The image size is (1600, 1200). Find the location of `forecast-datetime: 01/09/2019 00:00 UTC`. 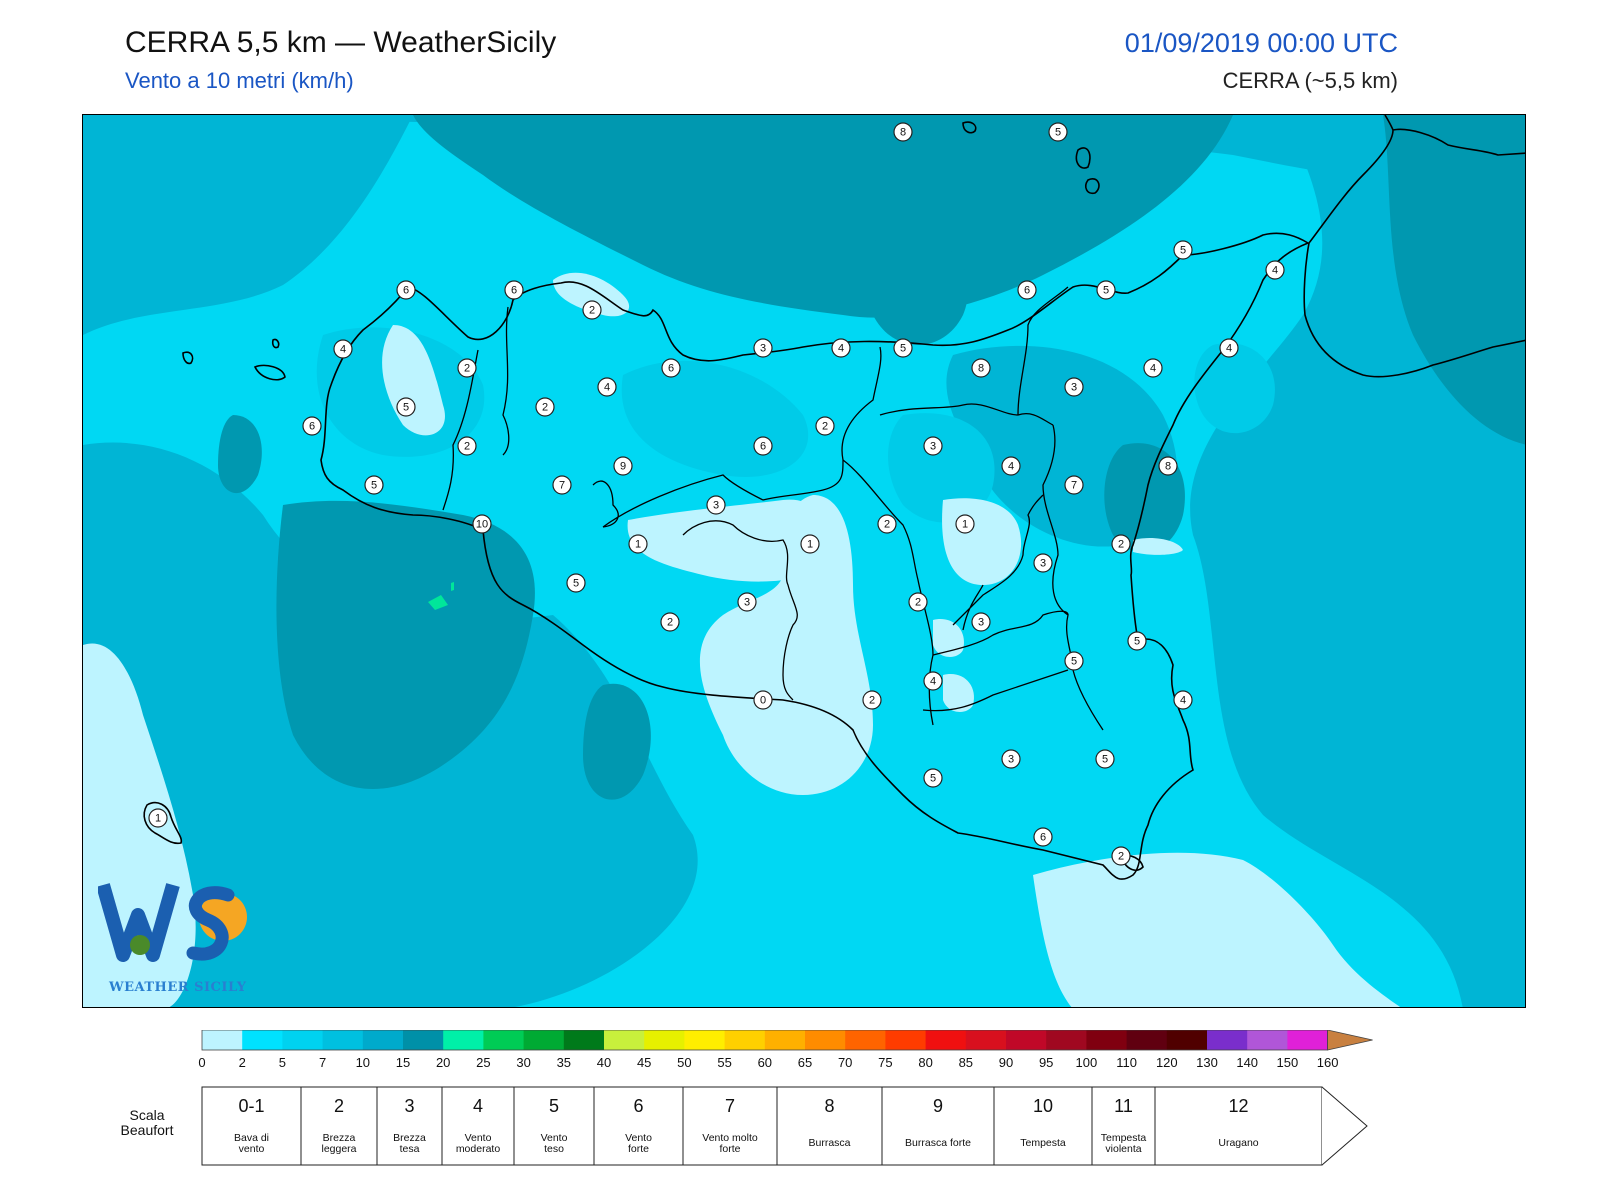

forecast-datetime: 01/09/2019 00:00 UTC is located at coordinates (1261, 43).